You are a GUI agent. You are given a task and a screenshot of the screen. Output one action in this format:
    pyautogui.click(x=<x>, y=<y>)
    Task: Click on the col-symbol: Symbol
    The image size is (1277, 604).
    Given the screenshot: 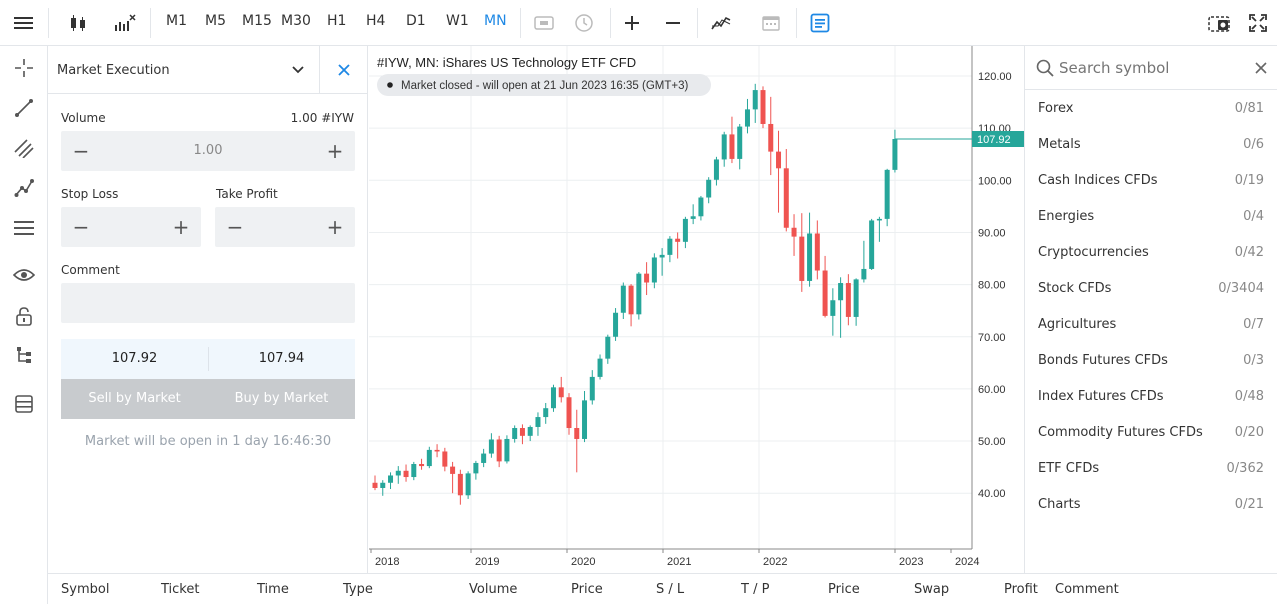 What is the action you would take?
    pyautogui.click(x=85, y=589)
    